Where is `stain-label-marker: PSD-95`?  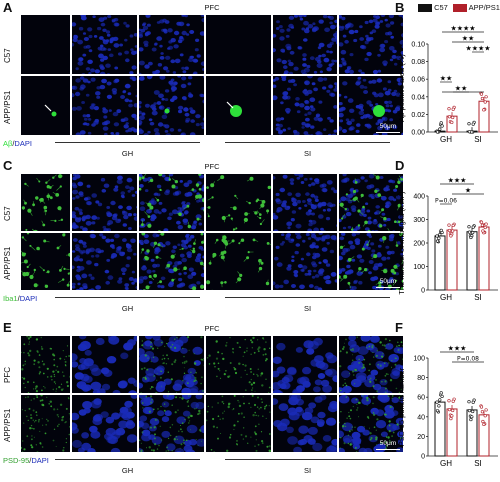 stain-label-marker: PSD-95 is located at coordinates (16, 460).